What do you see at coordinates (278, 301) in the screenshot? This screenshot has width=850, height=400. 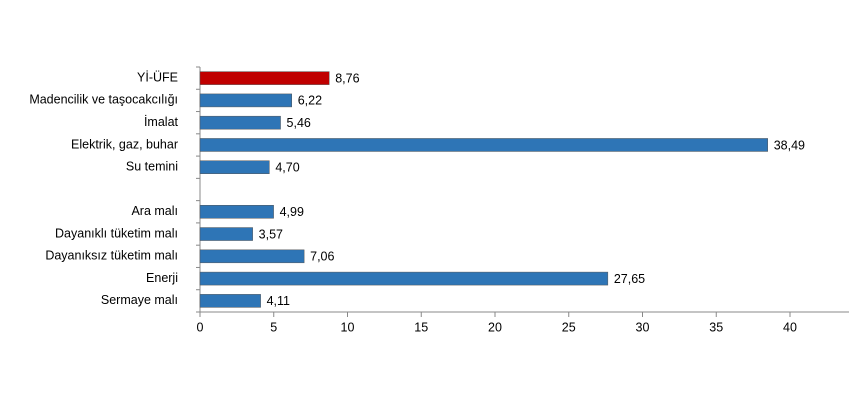 I see `value-label: 4,11` at bounding box center [278, 301].